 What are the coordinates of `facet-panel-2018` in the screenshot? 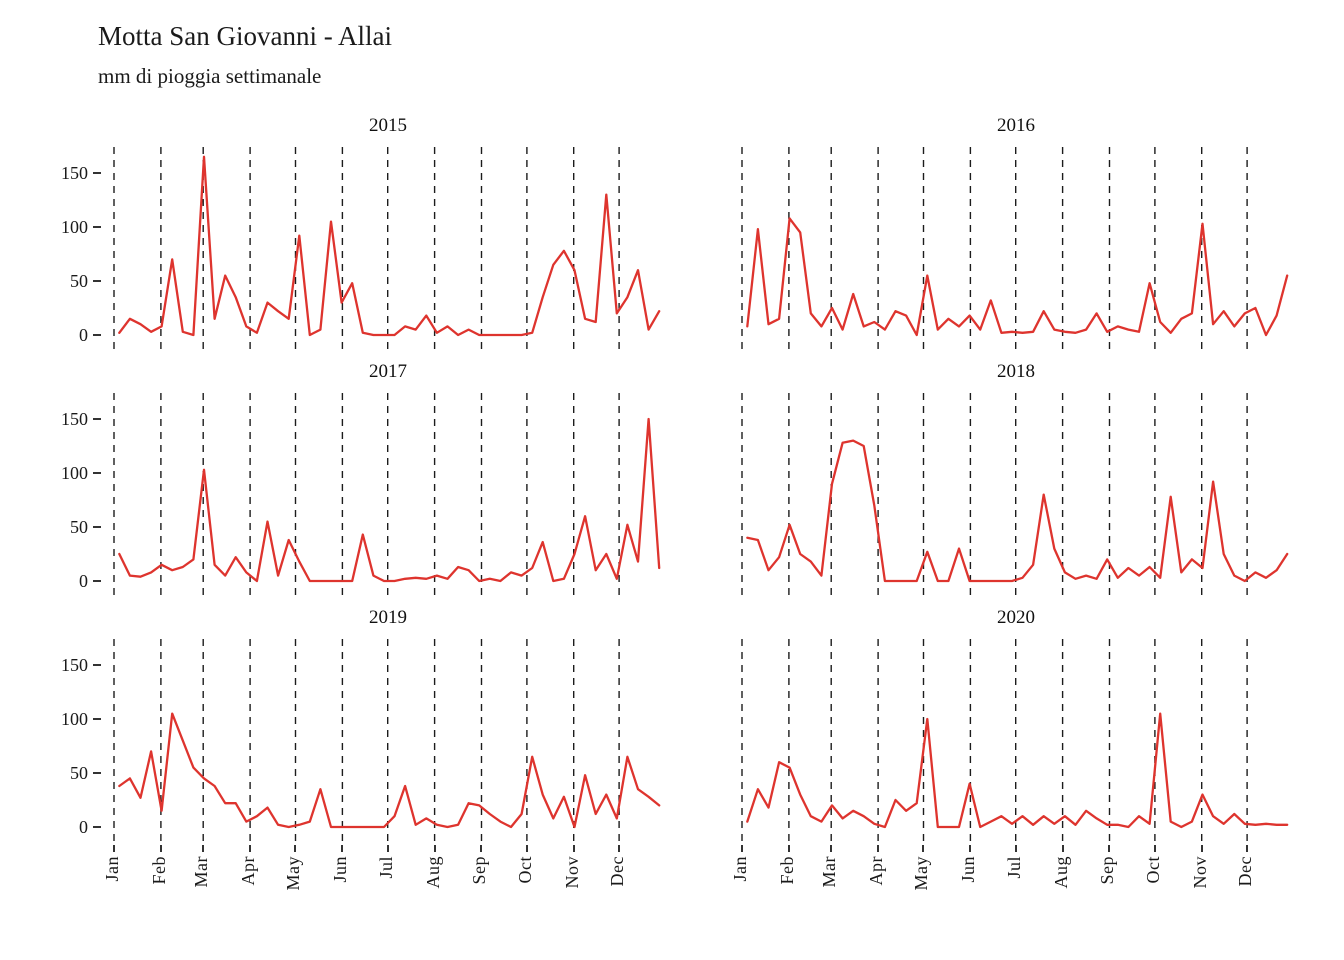 It's located at (1015, 494).